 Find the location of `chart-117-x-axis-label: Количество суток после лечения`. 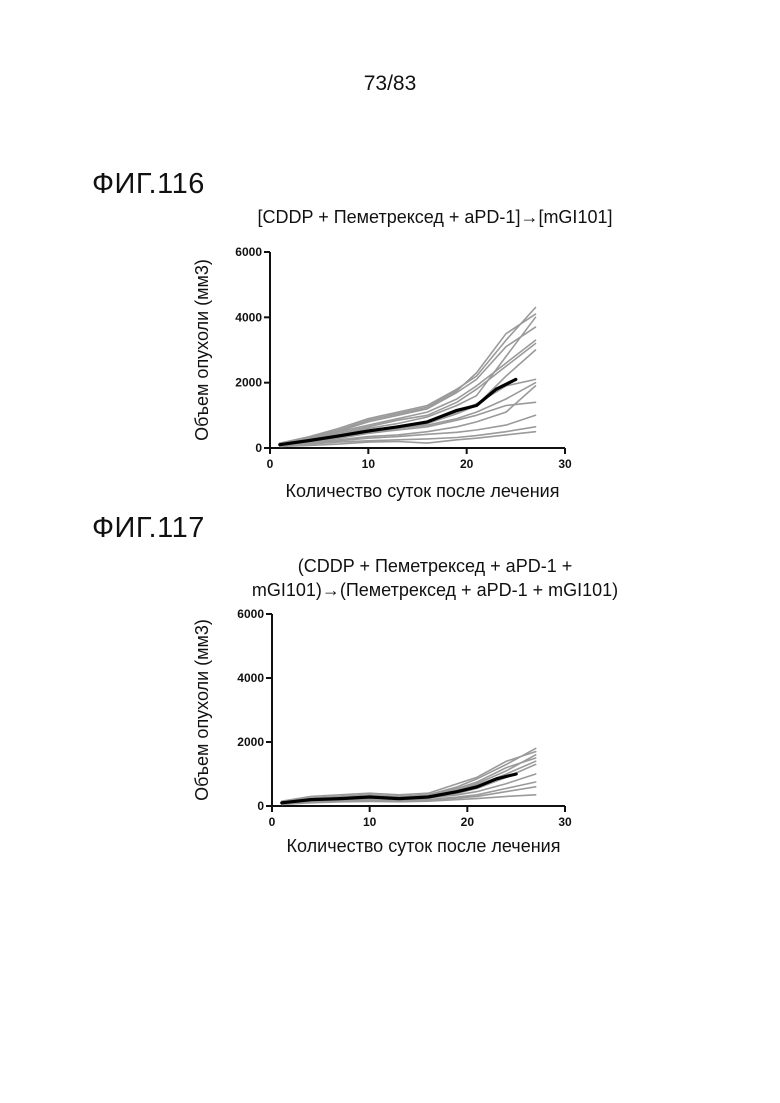

chart-117-x-axis-label: Количество суток после лечения is located at coordinates (424, 846).